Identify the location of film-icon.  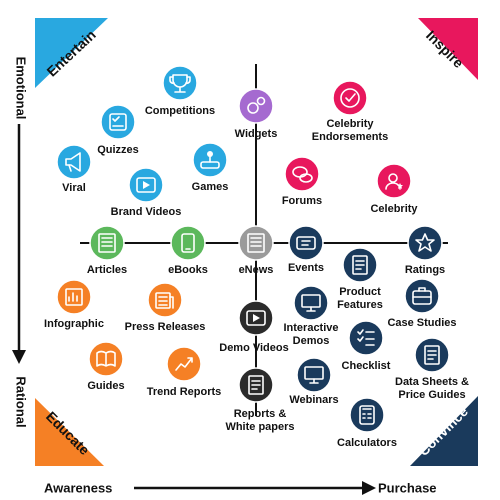
(256, 318).